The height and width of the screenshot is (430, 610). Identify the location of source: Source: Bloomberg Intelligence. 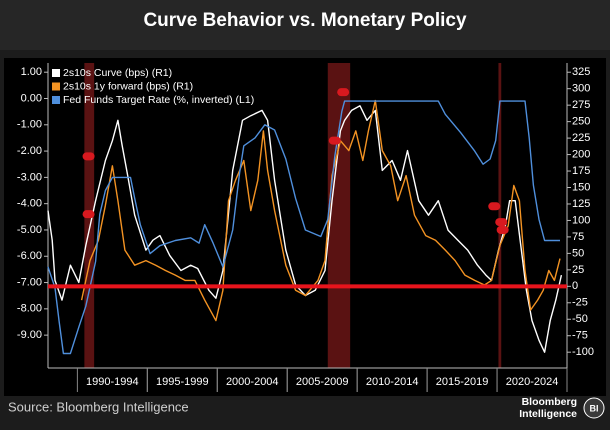
(98, 406).